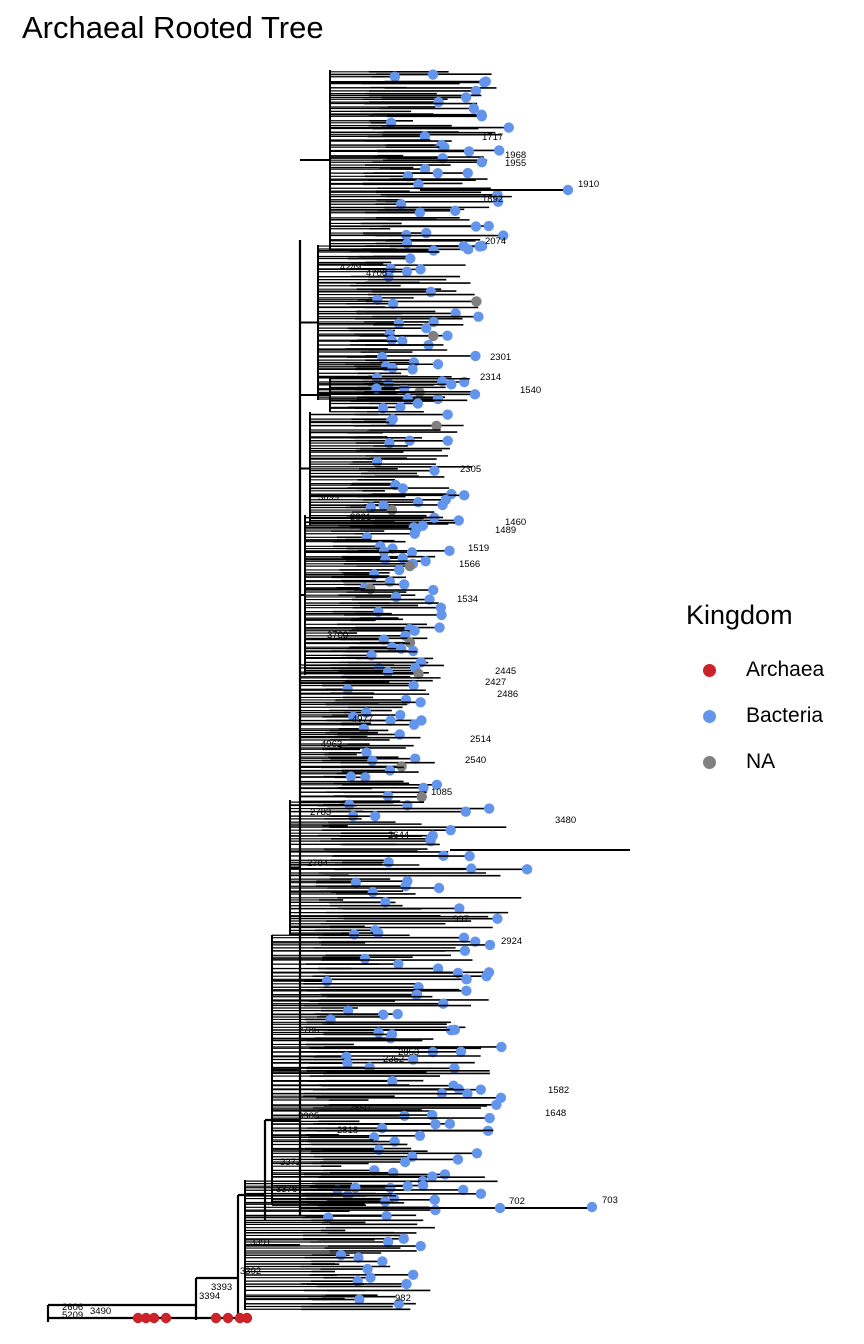  What do you see at coordinates (359, 1108) in the screenshot?
I see `node-label: 2850` at bounding box center [359, 1108].